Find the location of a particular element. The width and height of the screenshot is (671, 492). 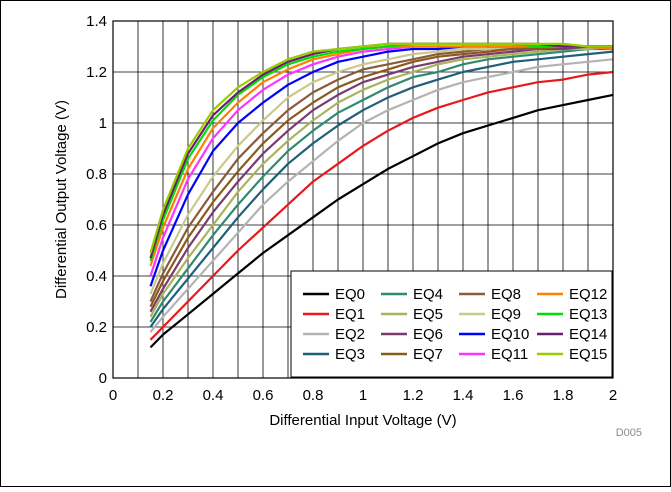

legend-entry: EQ2 is located at coordinates (350, 334).